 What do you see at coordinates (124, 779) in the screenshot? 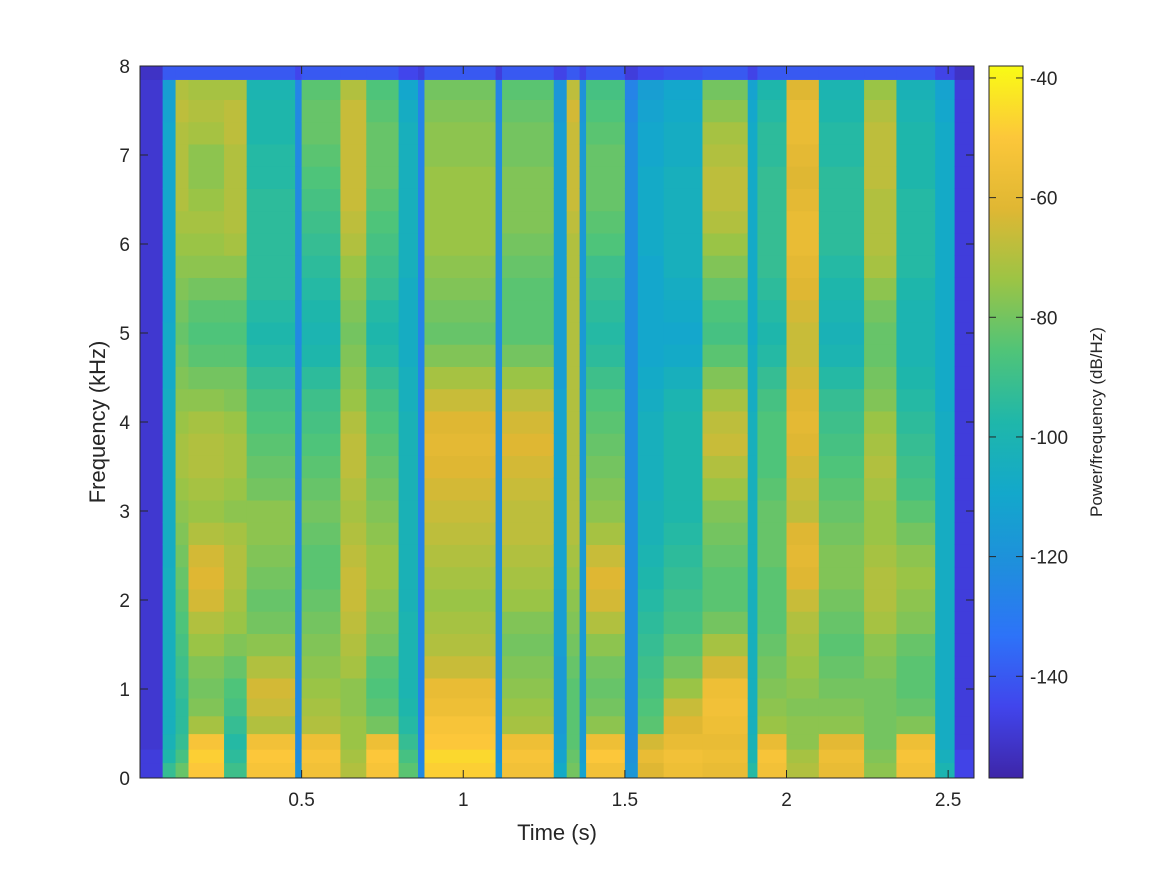
I see `y-tick-label: 0` at bounding box center [124, 779].